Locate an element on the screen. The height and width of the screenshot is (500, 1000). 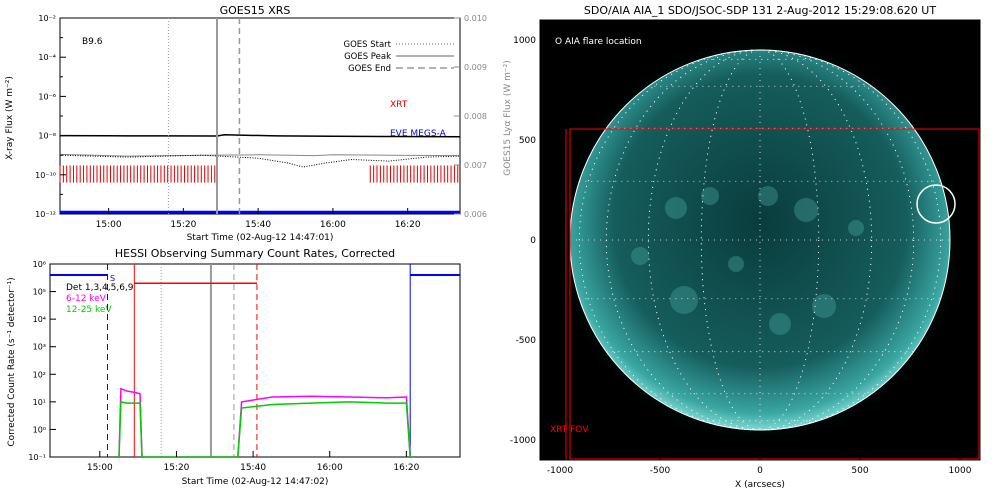
hessi-x-tick-label: 15:40 is located at coordinates (253, 468).